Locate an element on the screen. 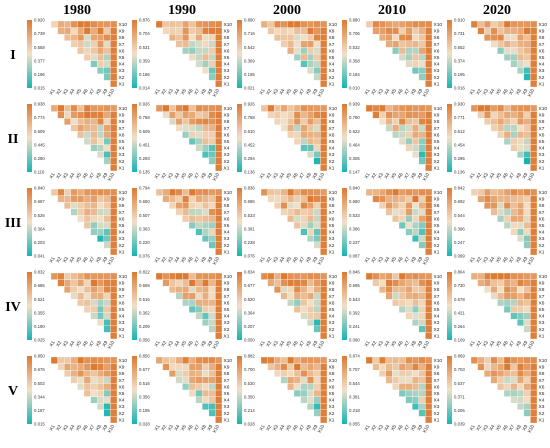 The height and width of the screenshot is (448, 550). col-label-X8: X8 is located at coordinates (309, 428).